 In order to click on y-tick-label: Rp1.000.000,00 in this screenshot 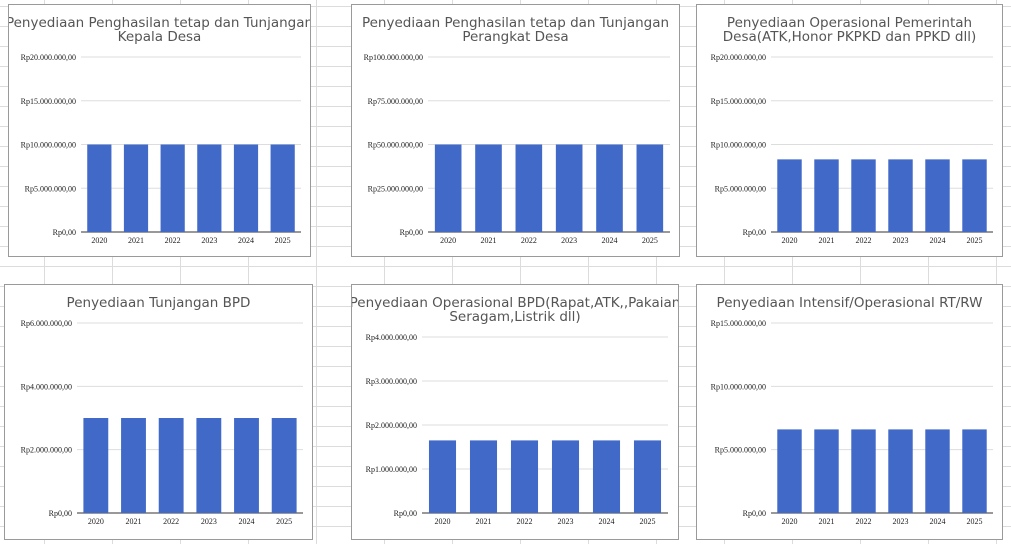, I will do `click(391, 469)`.